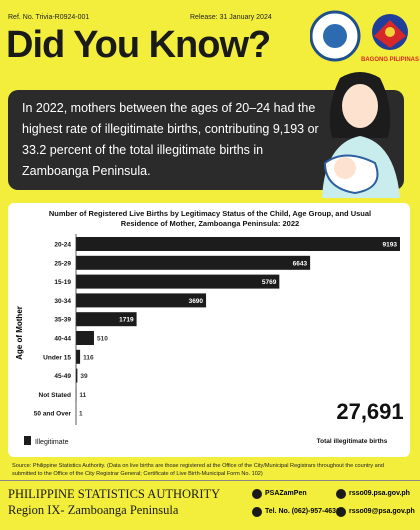  Describe the element at coordinates (360, 106) in the screenshot. I see `face` at that location.